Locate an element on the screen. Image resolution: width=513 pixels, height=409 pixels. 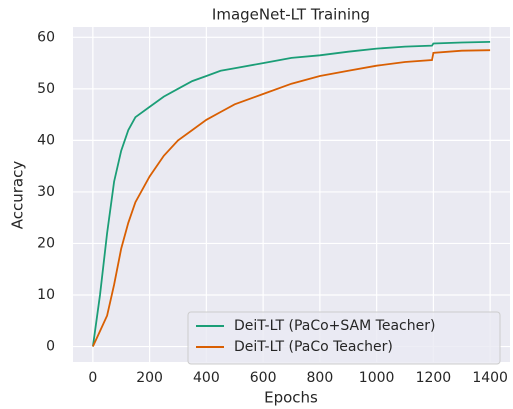
y-tick-label: 60 is located at coordinates (46, 37).